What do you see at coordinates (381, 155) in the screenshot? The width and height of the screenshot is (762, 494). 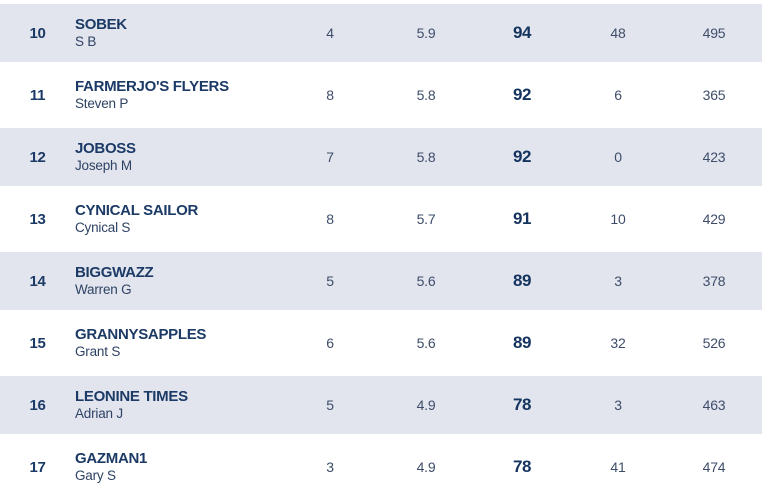 I see `table-row: 12 JOBOSS Joseph M 7 5.8 92 0 423` at bounding box center [381, 155].